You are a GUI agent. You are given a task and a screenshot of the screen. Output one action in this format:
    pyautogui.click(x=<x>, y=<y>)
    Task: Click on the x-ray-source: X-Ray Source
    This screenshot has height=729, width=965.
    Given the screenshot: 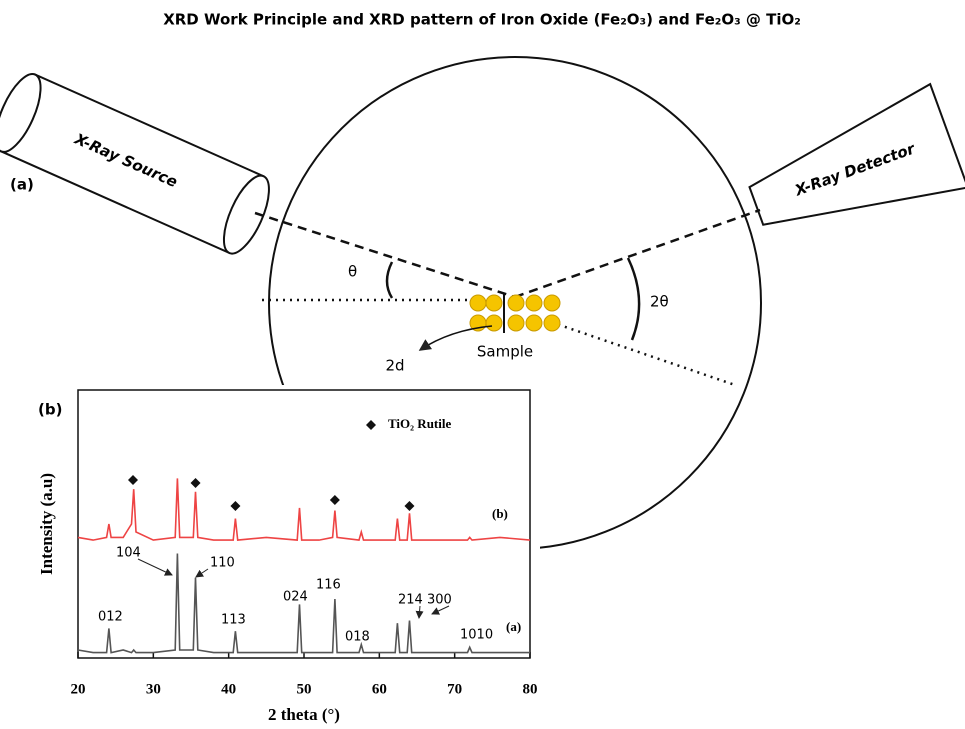 What is the action you would take?
    pyautogui.click(x=135, y=164)
    